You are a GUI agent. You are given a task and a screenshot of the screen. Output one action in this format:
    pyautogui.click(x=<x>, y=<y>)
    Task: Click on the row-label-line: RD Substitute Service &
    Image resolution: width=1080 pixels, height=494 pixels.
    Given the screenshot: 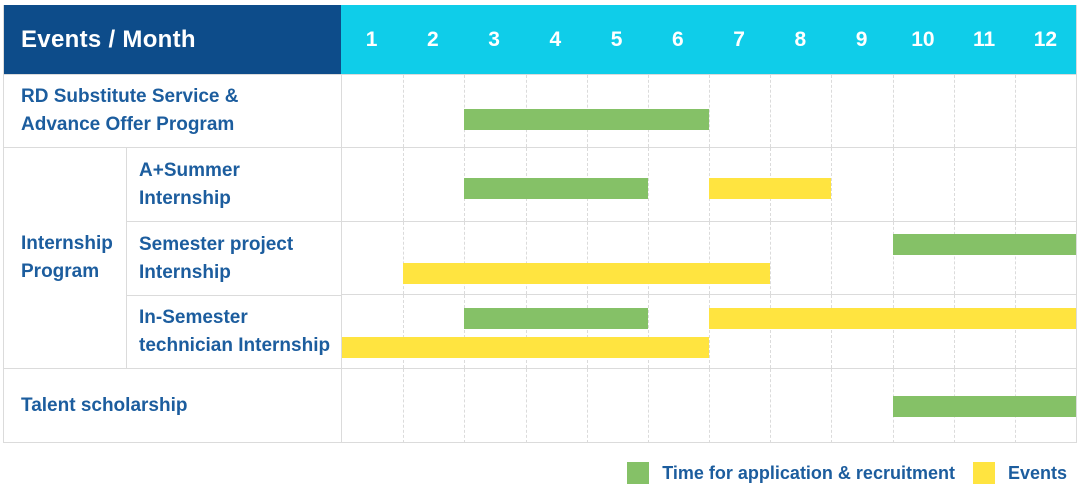 What is the action you would take?
    pyautogui.click(x=130, y=96)
    